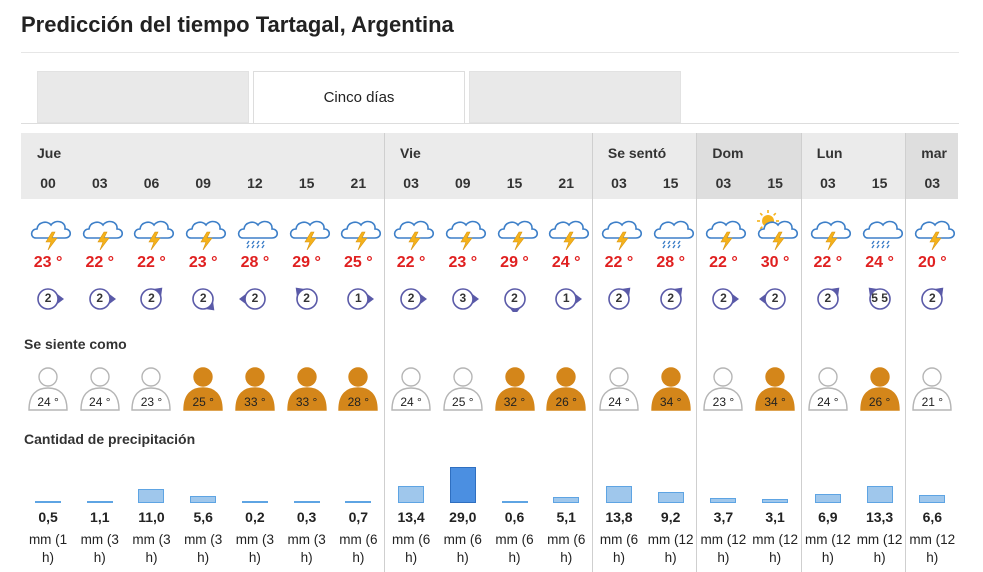  What do you see at coordinates (514, 517) in the screenshot?
I see `precip-value: 0,6` at bounding box center [514, 517].